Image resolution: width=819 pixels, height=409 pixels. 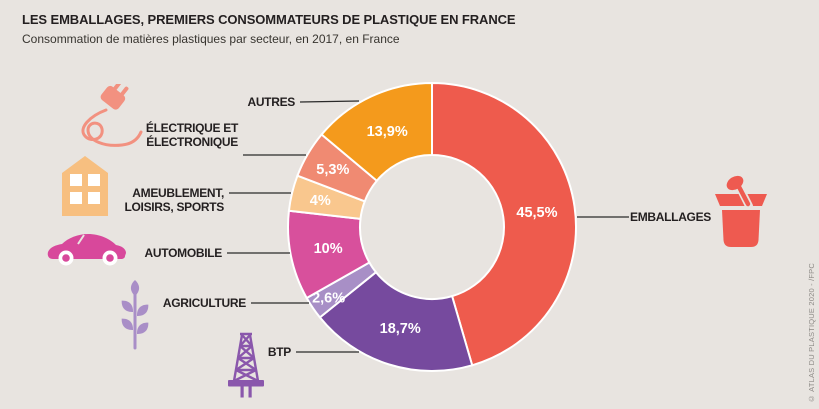 I want to click on pie-value-label: 5,3%, so click(x=332, y=170).